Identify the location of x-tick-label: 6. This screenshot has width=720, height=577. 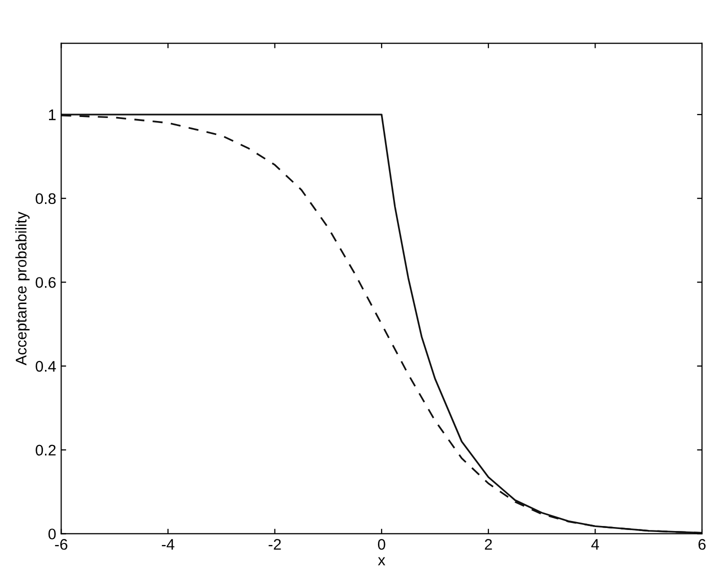
(702, 544).